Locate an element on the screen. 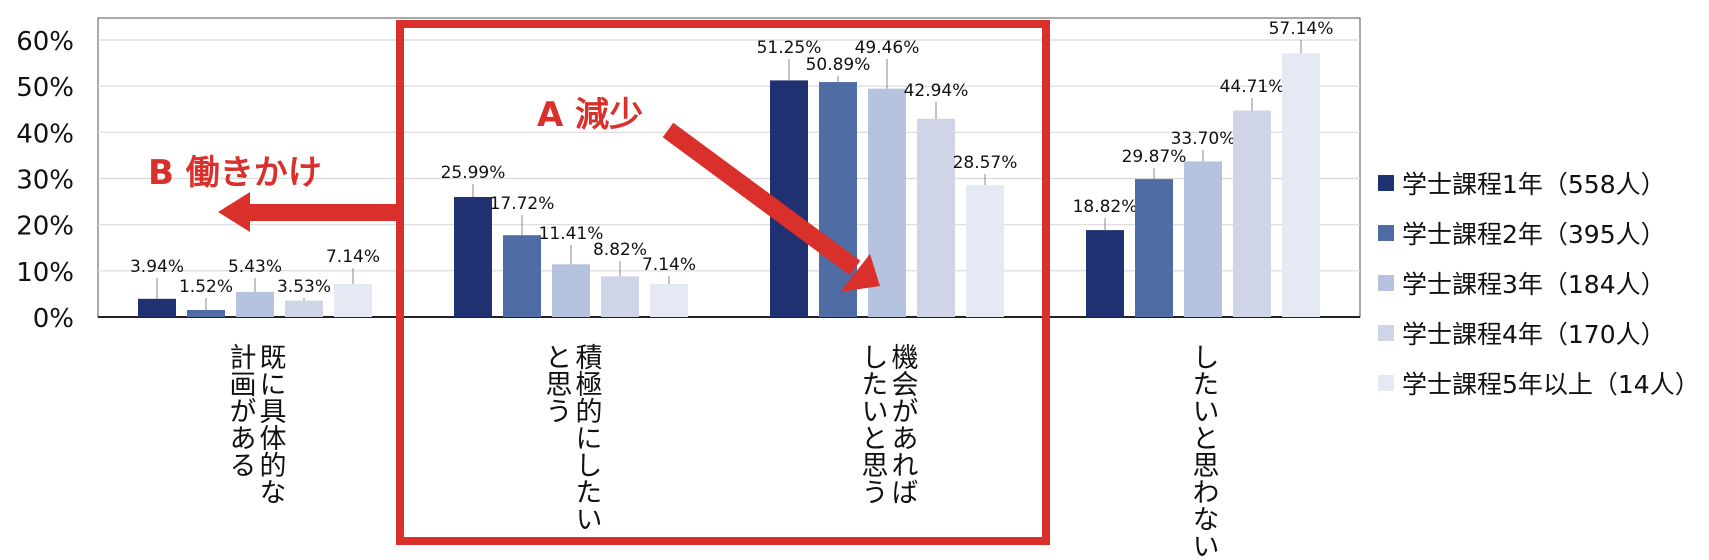  y-tick-label: 50% is located at coordinates (45, 88).